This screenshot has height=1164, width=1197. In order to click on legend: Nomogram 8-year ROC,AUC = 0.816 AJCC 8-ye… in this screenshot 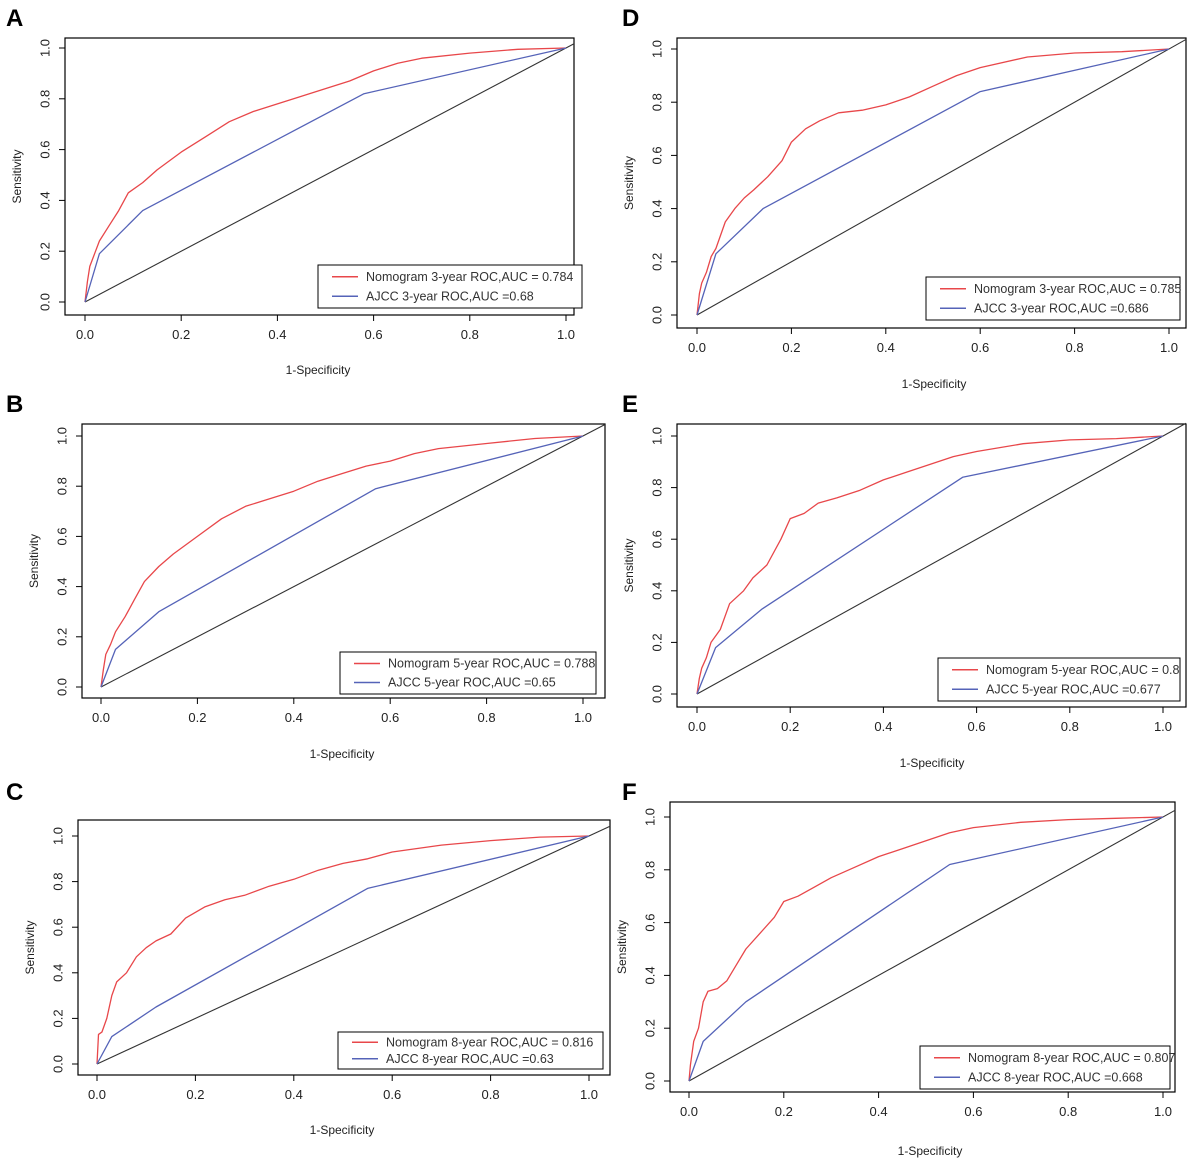, I will do `click(470, 1050)`.